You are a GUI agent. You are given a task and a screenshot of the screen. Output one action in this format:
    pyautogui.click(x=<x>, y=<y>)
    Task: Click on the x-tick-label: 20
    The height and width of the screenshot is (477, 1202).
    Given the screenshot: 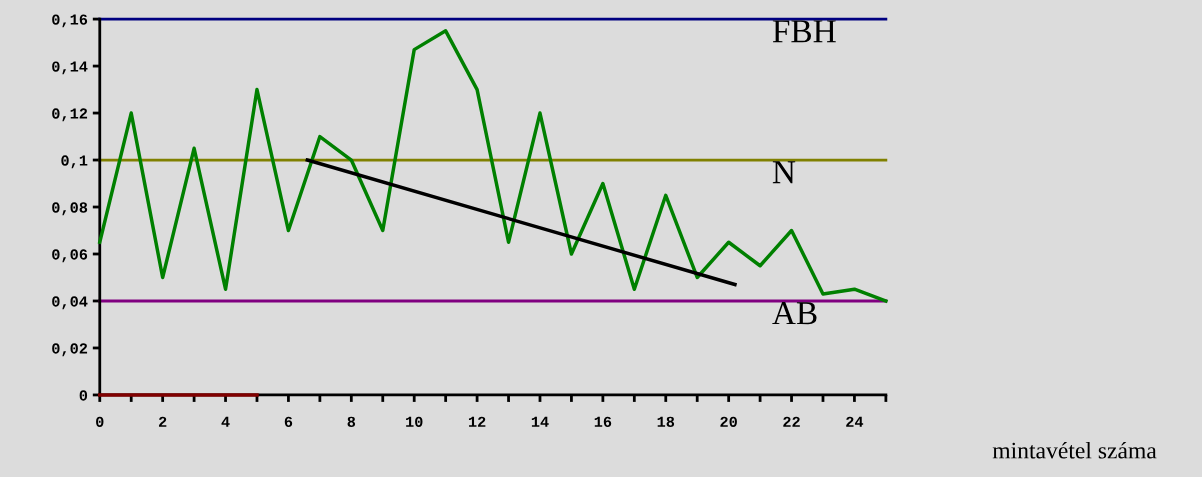 What is the action you would take?
    pyautogui.click(x=728, y=422)
    